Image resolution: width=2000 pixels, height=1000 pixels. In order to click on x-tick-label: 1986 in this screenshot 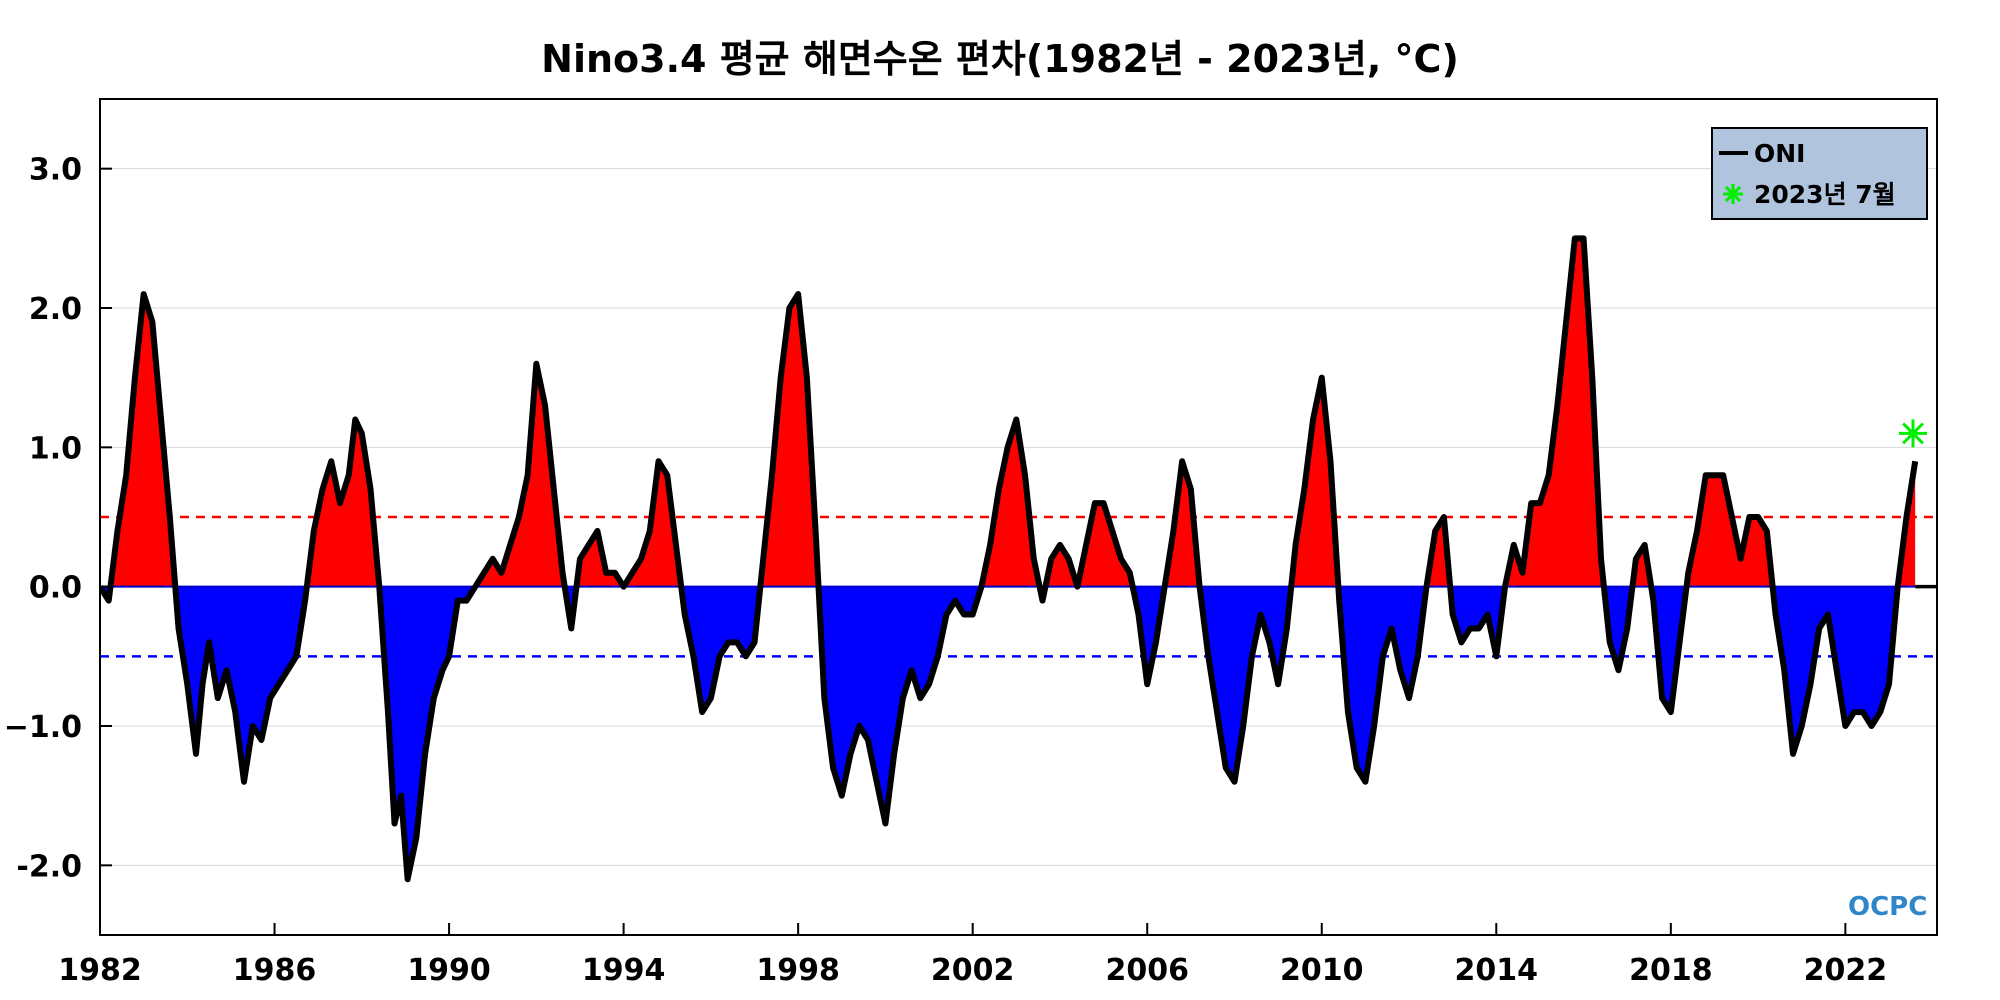, I will do `click(275, 970)`.